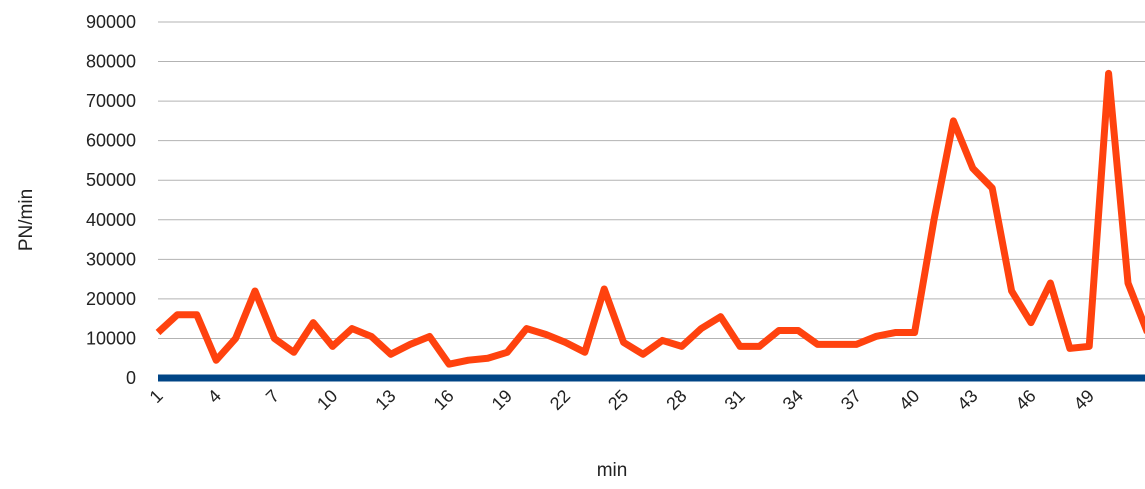 This screenshot has width=1145, height=489. I want to click on y-tick-label: 80000, so click(111, 62).